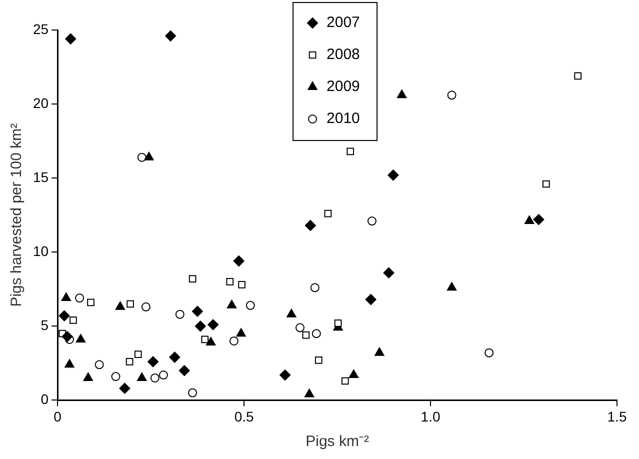 The width and height of the screenshot is (639, 459). Describe the element at coordinates (343, 119) in the screenshot. I see `legend-label: 2010` at that location.